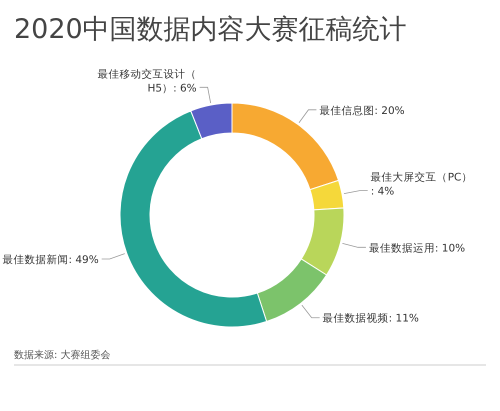  What do you see at coordinates (210, 29) in the screenshot?
I see `chart-title: 2020中国数据内容大赛征稿统计` at bounding box center [210, 29].